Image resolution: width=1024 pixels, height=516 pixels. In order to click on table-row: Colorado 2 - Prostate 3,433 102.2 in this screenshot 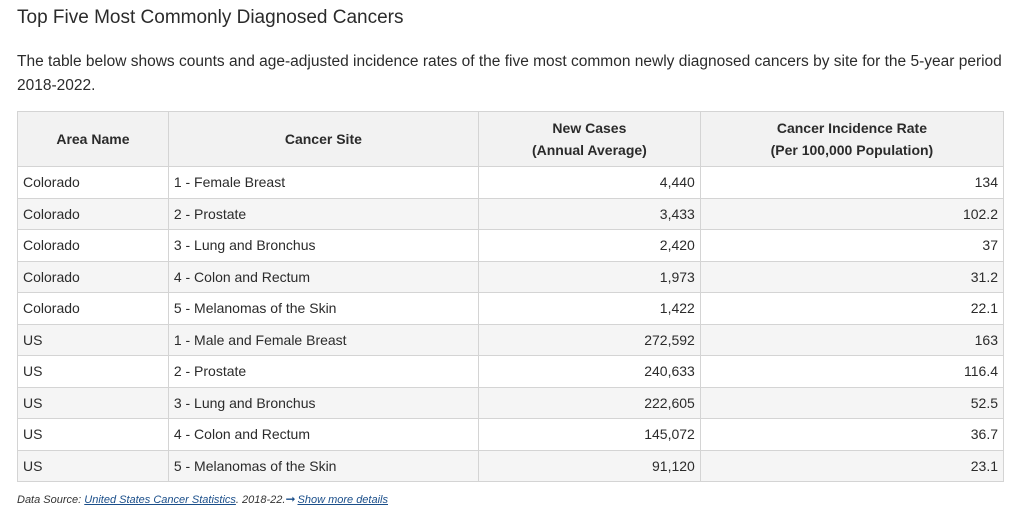, I will do `click(511, 213)`.